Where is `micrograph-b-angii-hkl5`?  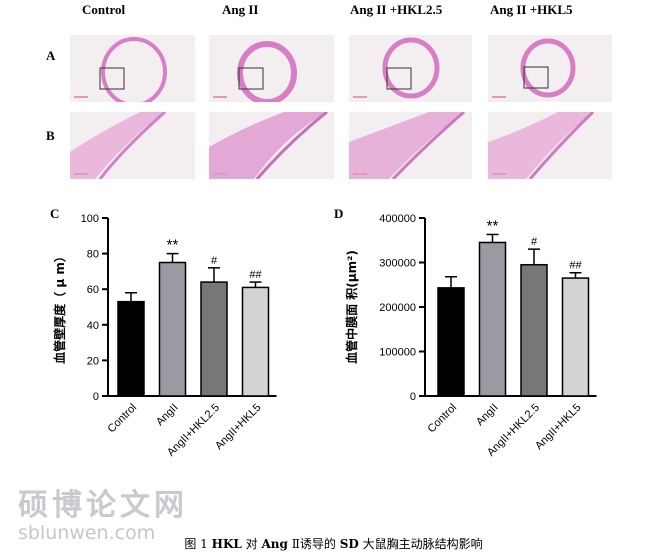 micrograph-b-angii-hkl5 is located at coordinates (550, 145).